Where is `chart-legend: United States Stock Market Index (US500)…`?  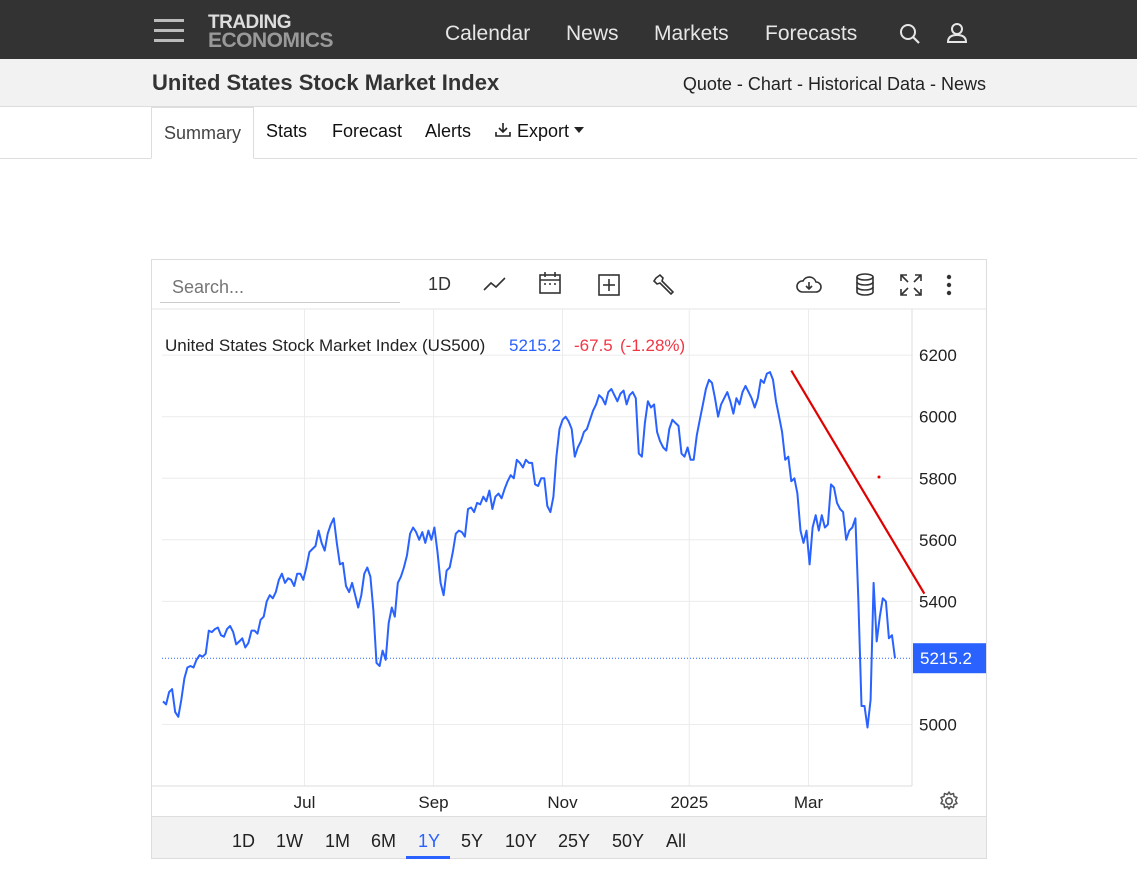
chart-legend: United States Stock Market Index (US500)… is located at coordinates (425, 345).